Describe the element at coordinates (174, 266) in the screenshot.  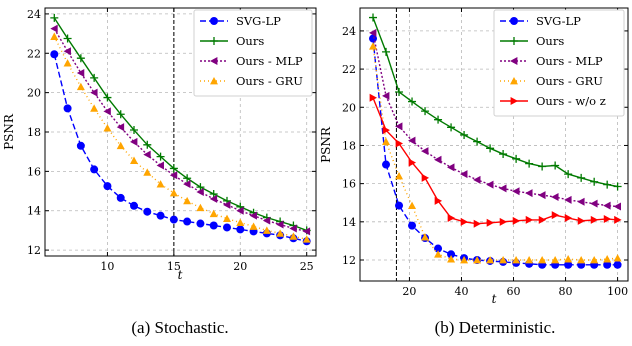
I see `x-tick-label: 15` at that location.